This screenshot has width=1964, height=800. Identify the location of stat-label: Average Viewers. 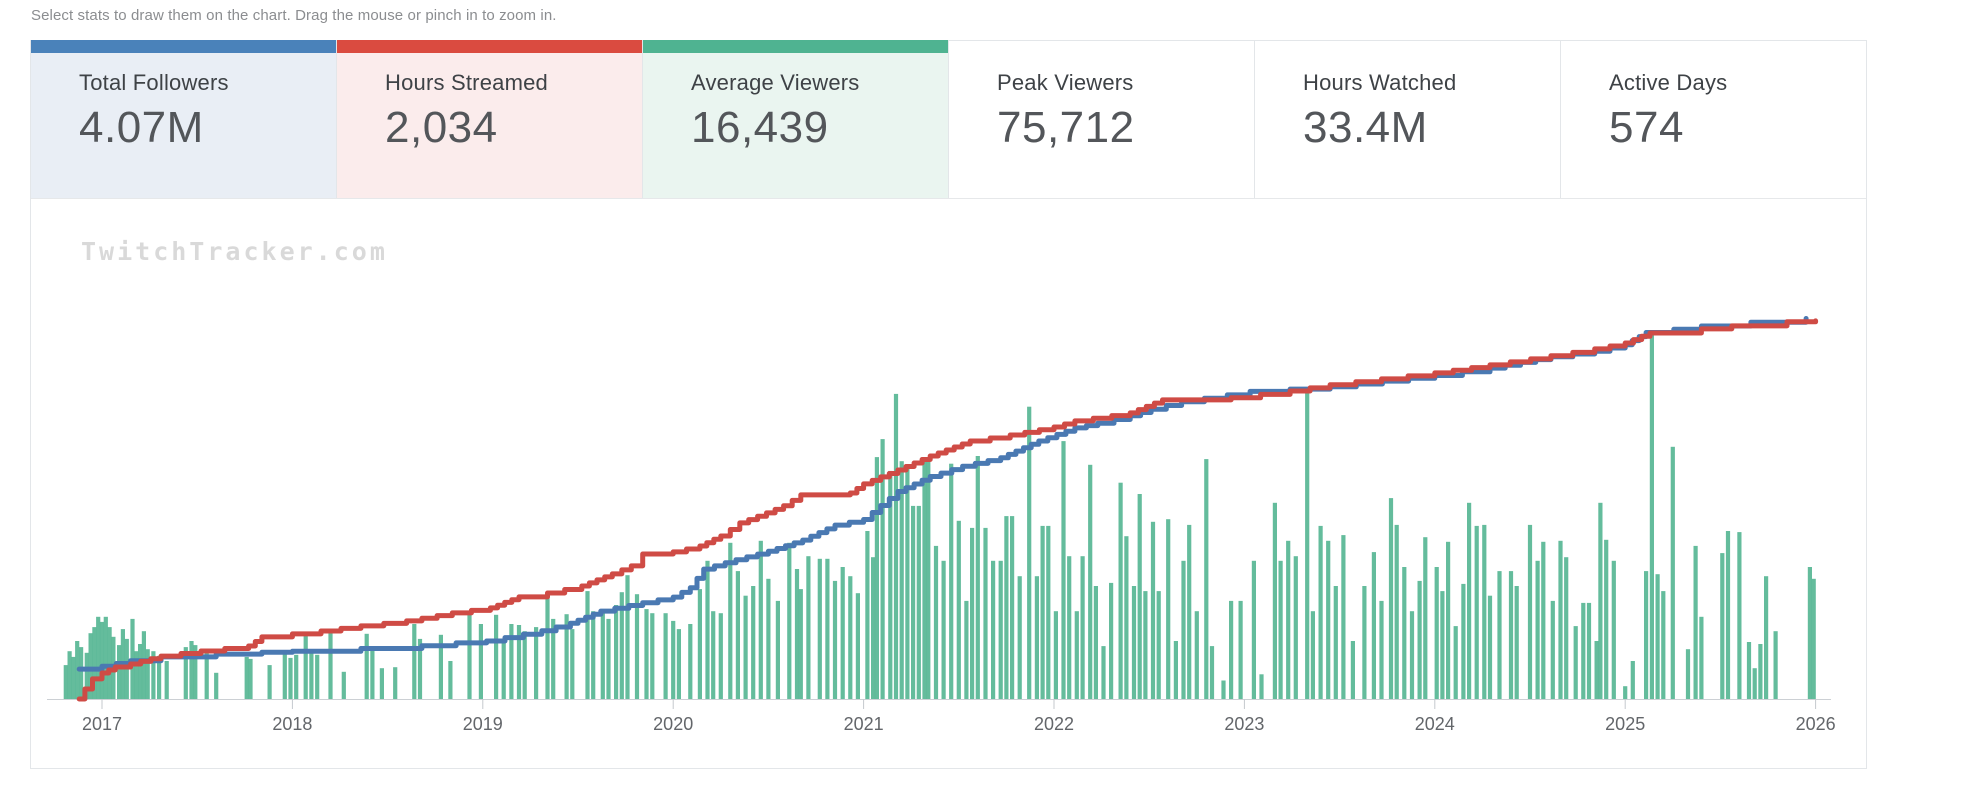
(775, 82).